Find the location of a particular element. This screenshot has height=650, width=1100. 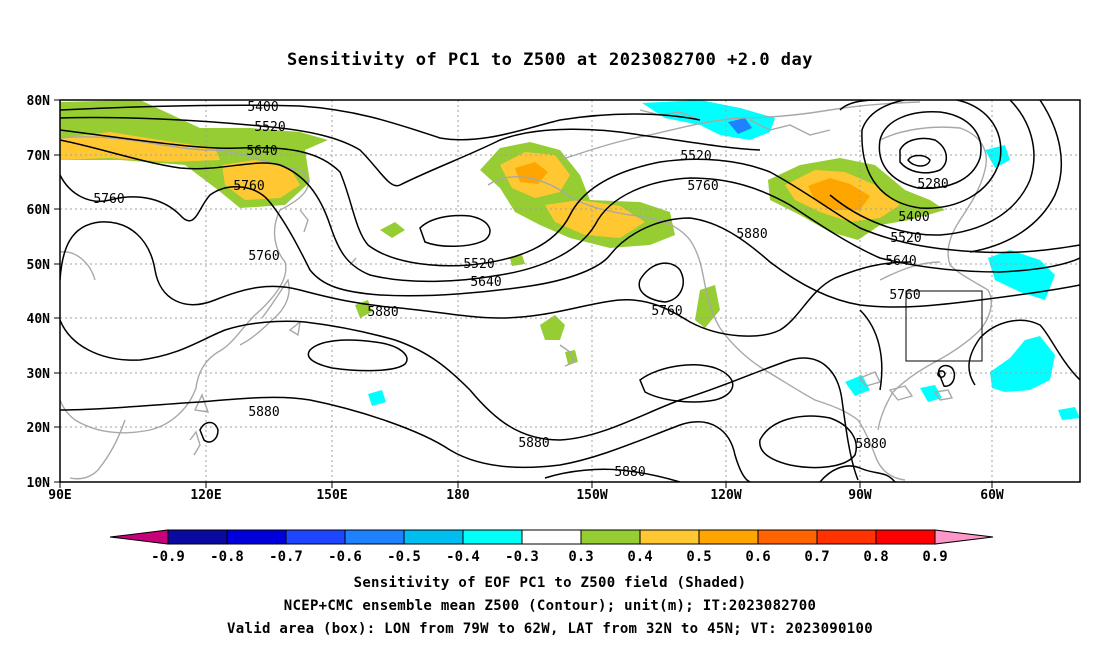

valid-area-box is located at coordinates (944, 326).